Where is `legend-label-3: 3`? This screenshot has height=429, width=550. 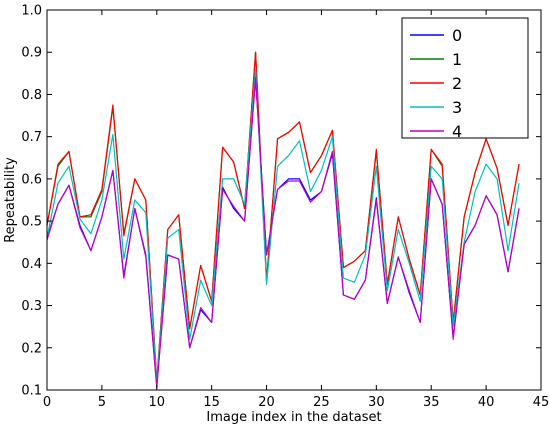
legend-label-3: 3 is located at coordinates (457, 107).